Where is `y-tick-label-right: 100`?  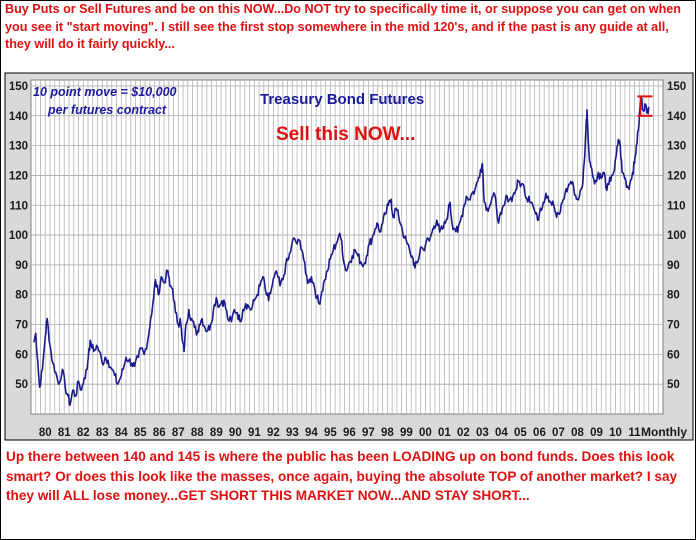
y-tick-label-right: 100 is located at coordinates (676, 236).